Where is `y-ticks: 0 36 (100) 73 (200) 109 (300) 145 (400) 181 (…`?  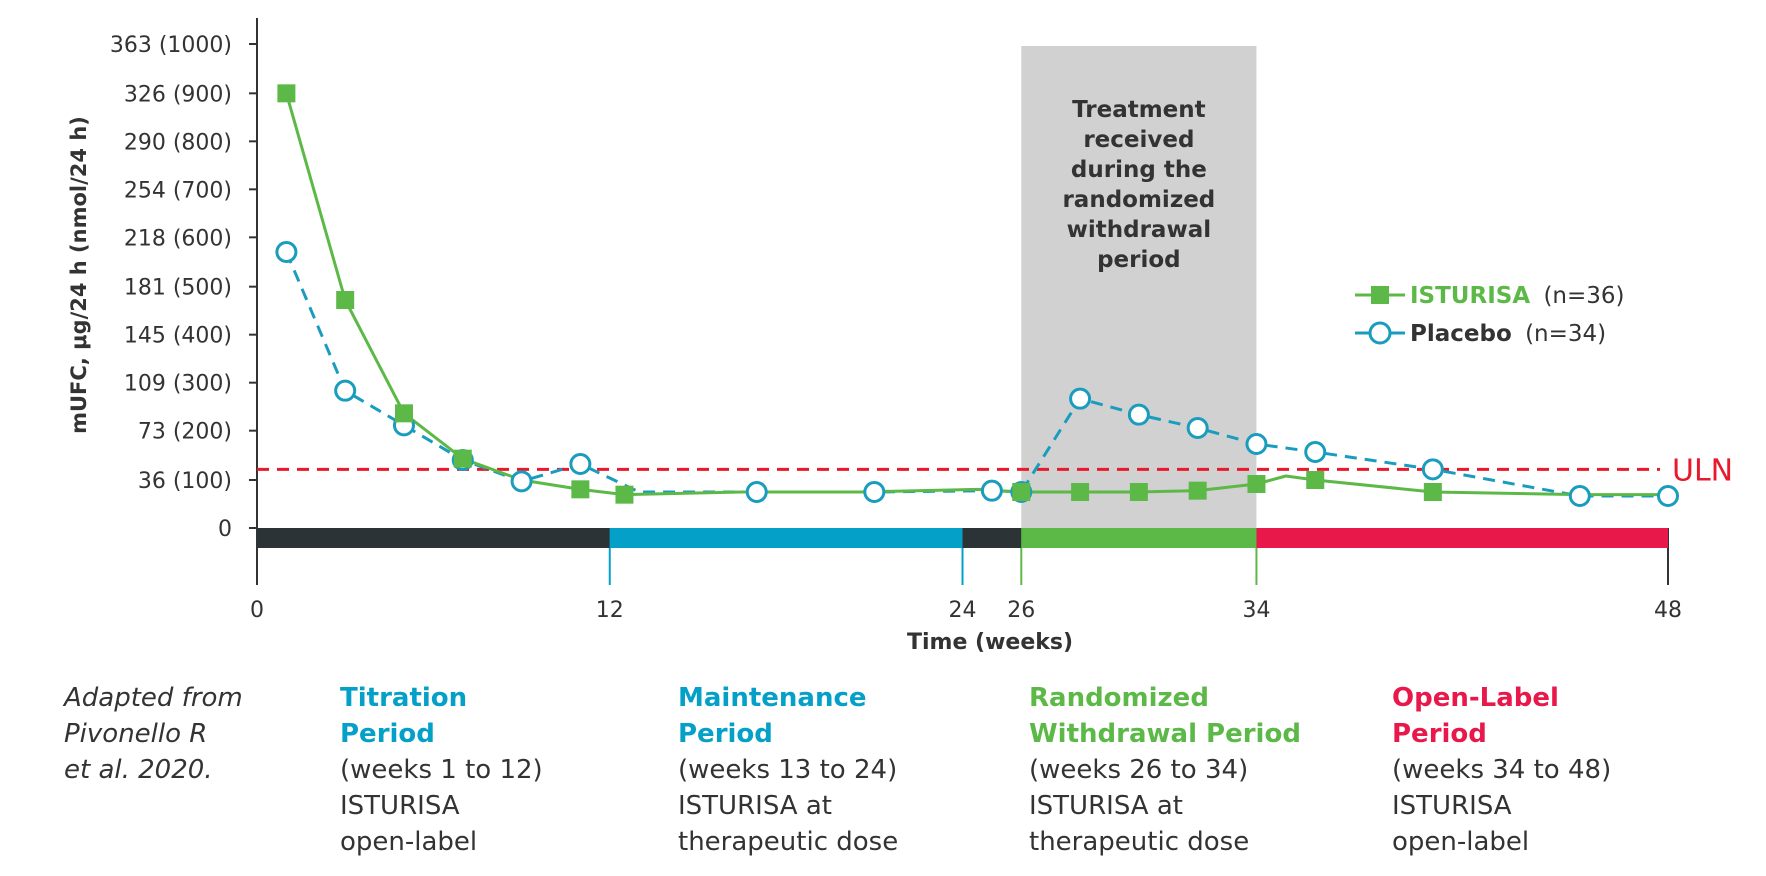
y-ticks: 0 36 (100) 73 (200) 109 (300) 145 (400) 181 (… is located at coordinates (183, 287).